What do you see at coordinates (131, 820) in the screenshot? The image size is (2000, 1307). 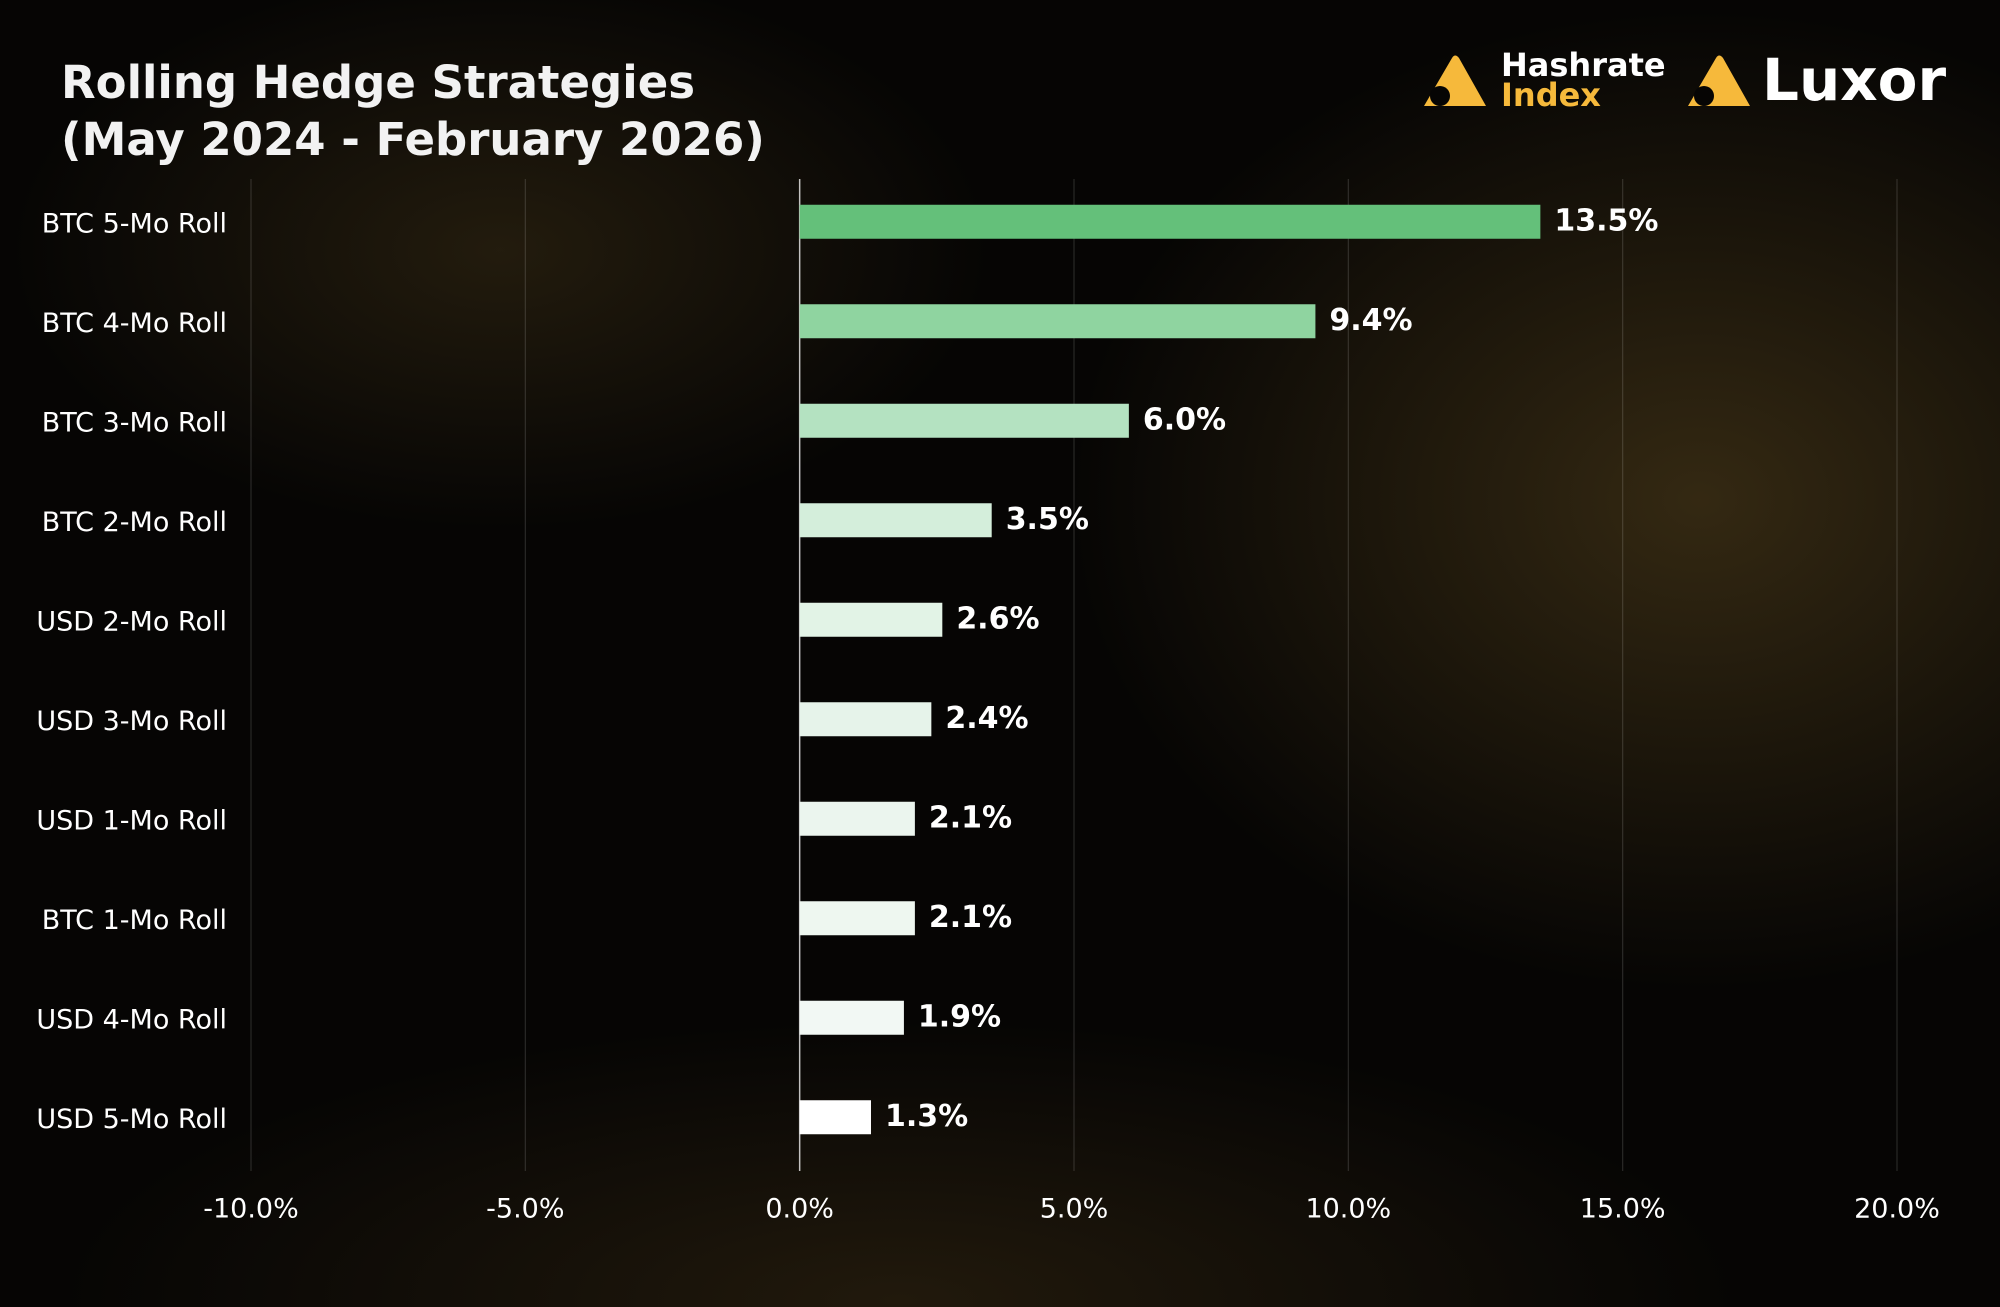 I see `category-label: USD 1-Mo Roll` at bounding box center [131, 820].